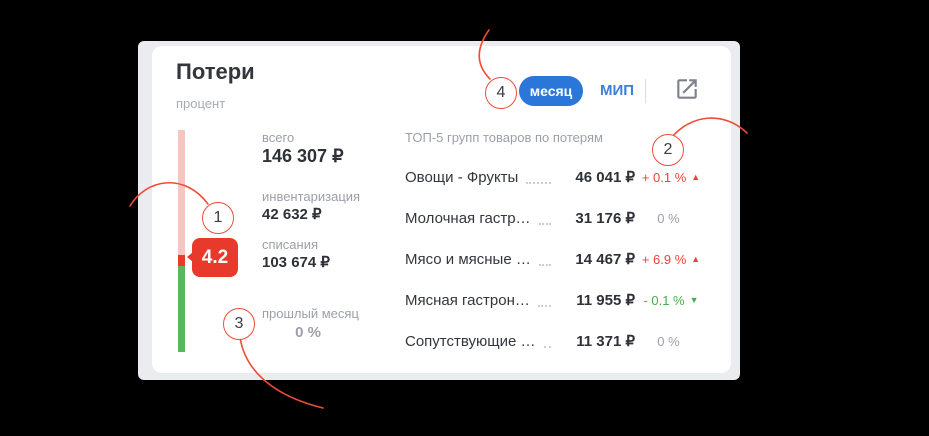 Image resolution: width=929 pixels, height=436 pixels. I want to click on stat-total-value: 146 307 ₽, so click(303, 156).